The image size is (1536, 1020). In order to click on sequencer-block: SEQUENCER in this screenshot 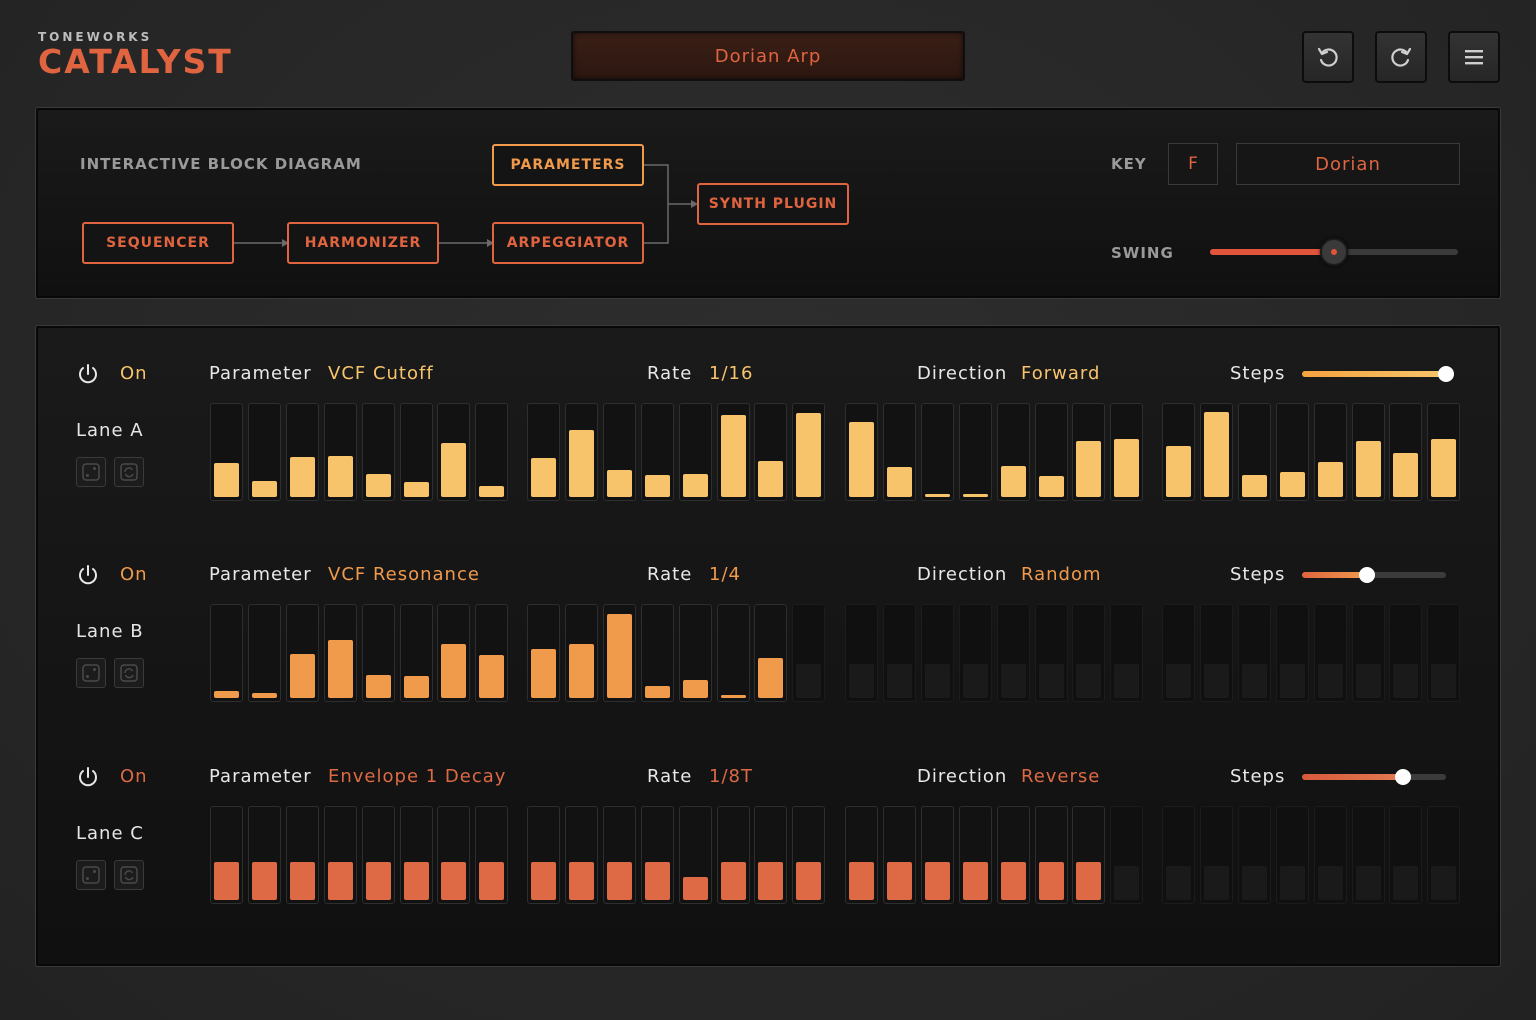, I will do `click(158, 243)`.